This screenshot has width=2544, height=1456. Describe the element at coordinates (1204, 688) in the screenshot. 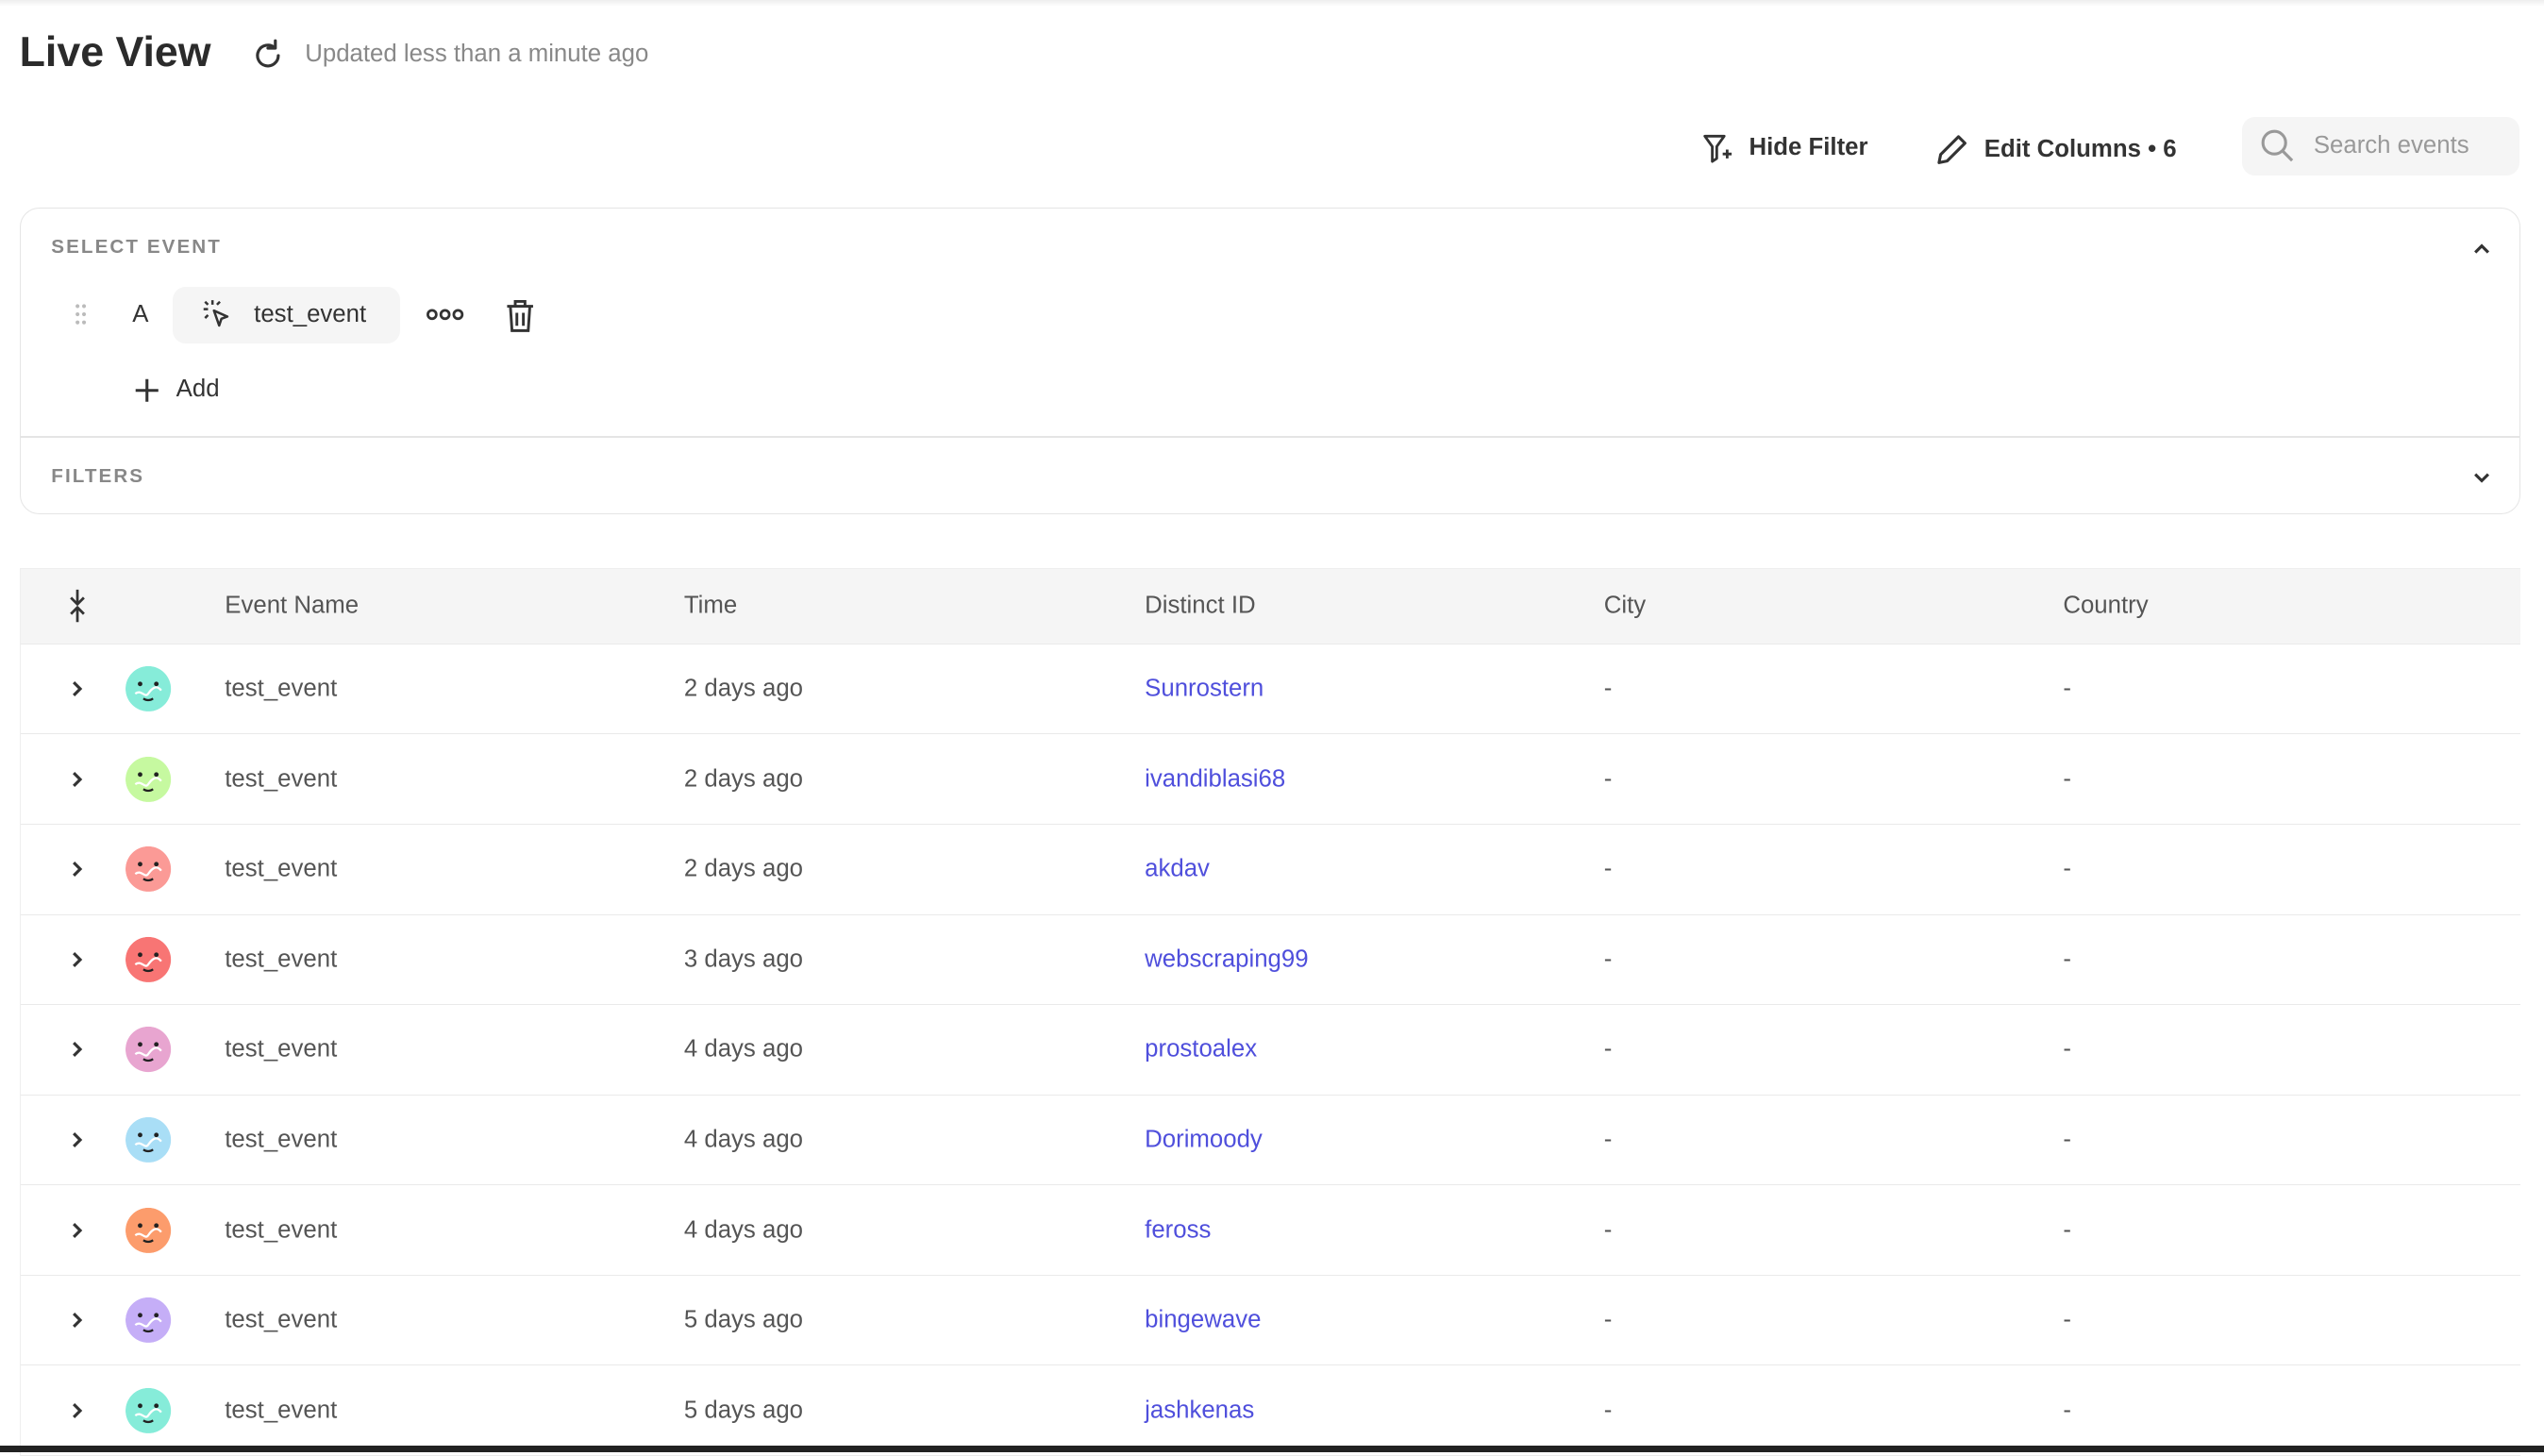

I see `distinct-id-link: Sunrostern` at that location.